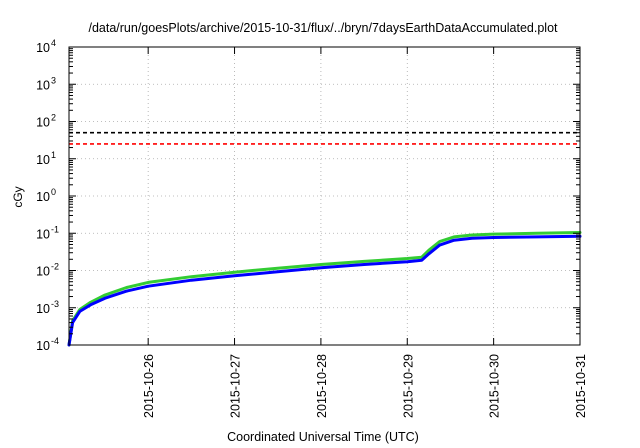 Image resolution: width=640 pixels, height=448 pixels. I want to click on y-tick-exponent: -1, so click(55, 229).